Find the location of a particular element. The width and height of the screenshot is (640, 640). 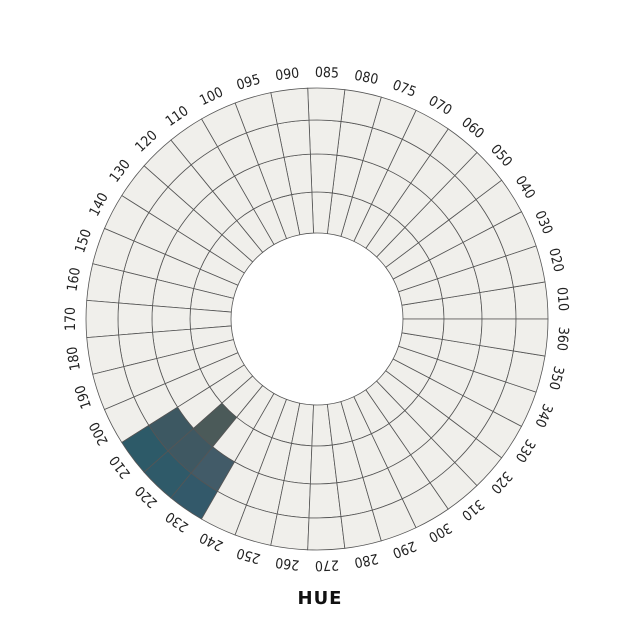

hue-label-350: 350 is located at coordinates (555, 377).